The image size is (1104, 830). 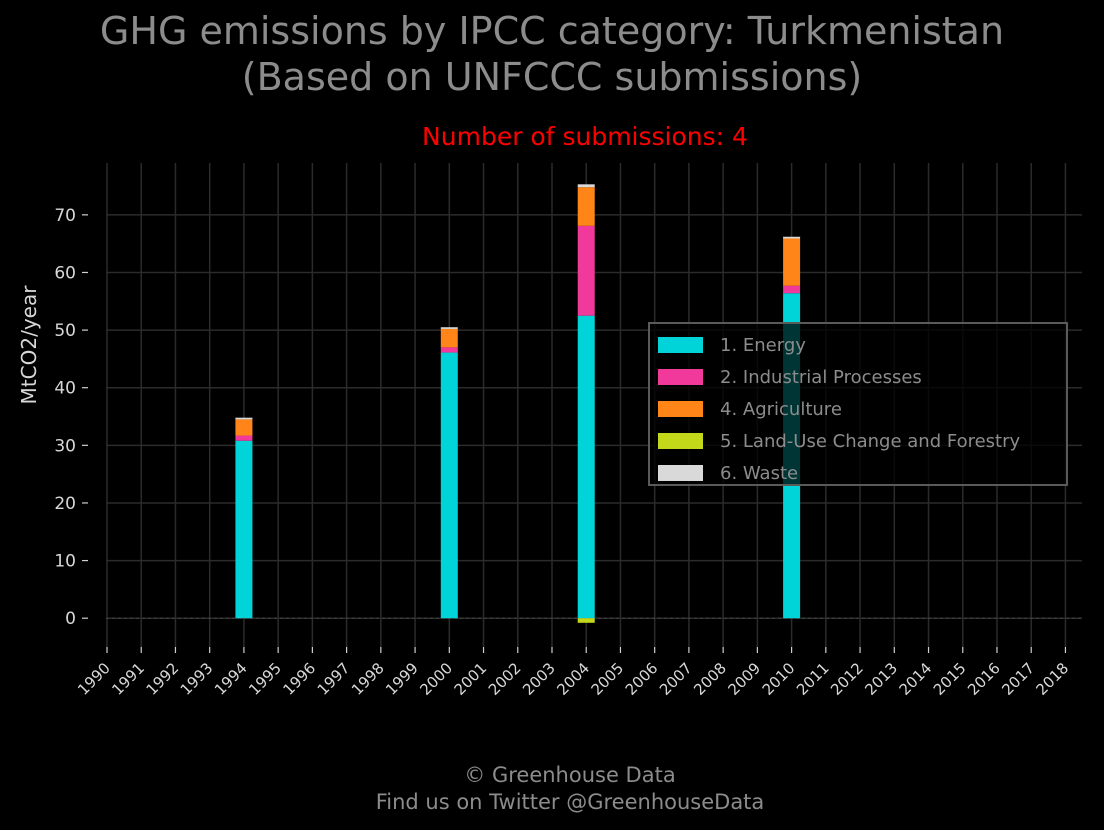 I want to click on x-tick-label: 2010, so click(x=779, y=679).